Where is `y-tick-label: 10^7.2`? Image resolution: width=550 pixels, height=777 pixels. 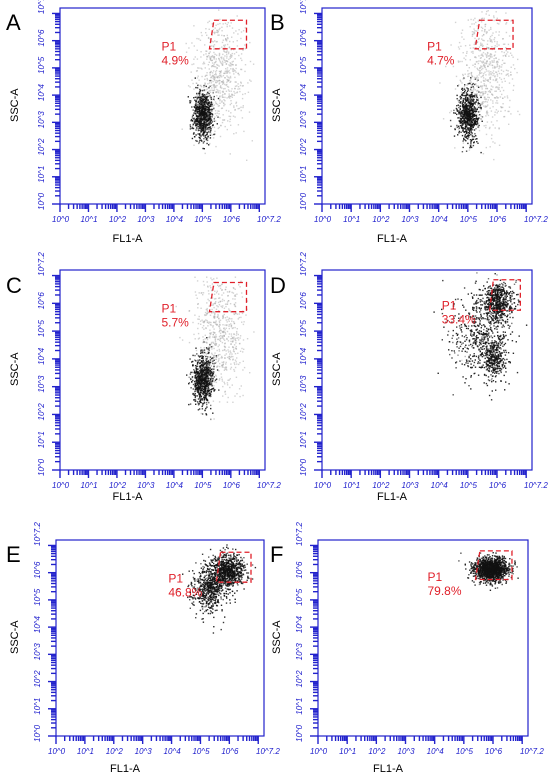 y-tick-label: 10^7.2 is located at coordinates (41, 7).